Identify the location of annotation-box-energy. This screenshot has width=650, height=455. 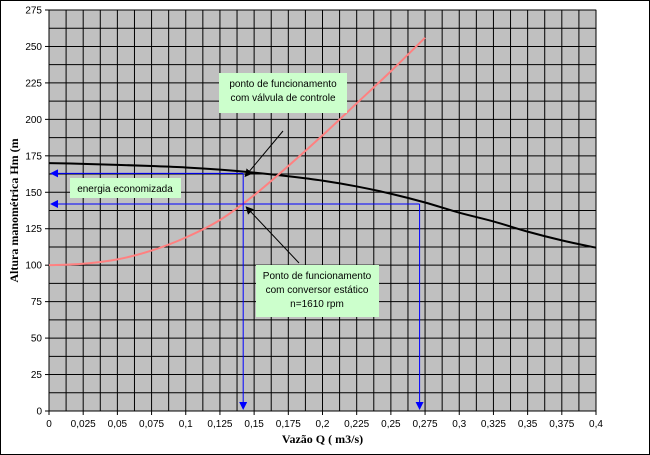
(125, 188).